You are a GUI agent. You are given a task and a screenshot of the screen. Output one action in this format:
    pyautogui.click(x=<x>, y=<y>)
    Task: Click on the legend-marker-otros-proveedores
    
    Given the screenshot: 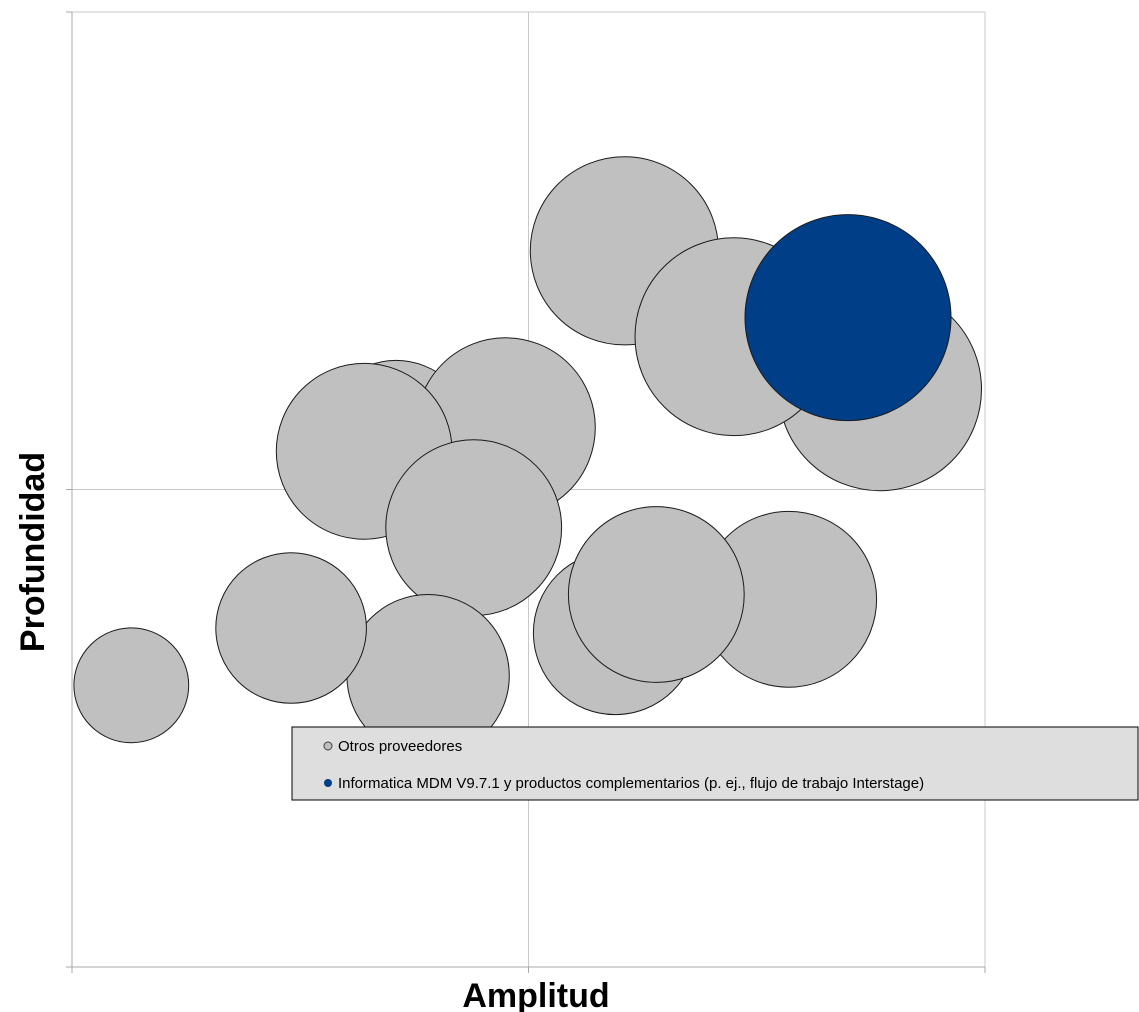 What is the action you would take?
    pyautogui.click(x=328, y=746)
    